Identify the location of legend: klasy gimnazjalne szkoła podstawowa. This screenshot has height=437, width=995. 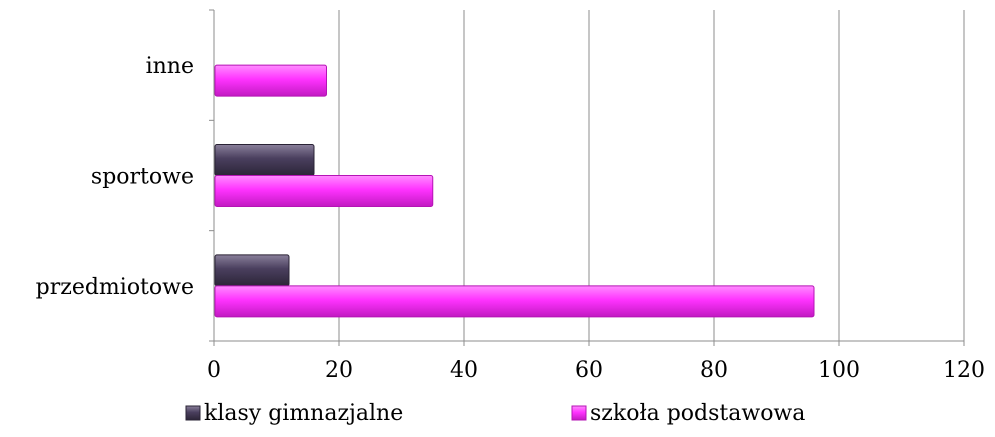
(495, 413).